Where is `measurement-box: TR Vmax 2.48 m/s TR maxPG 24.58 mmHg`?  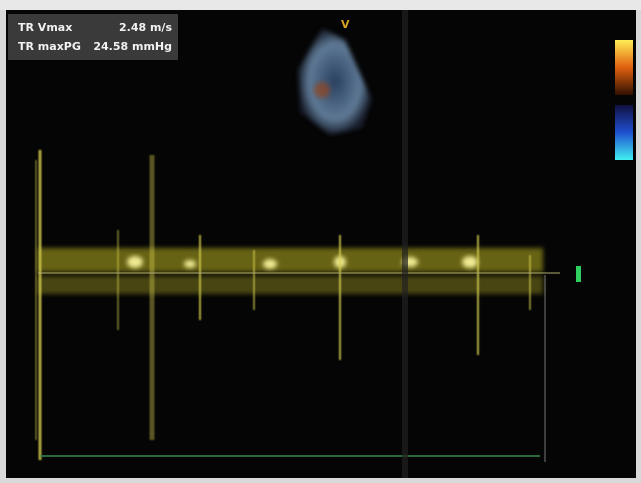 measurement-box: TR Vmax 2.48 m/s TR maxPG 24.58 mmHg is located at coordinates (93, 37).